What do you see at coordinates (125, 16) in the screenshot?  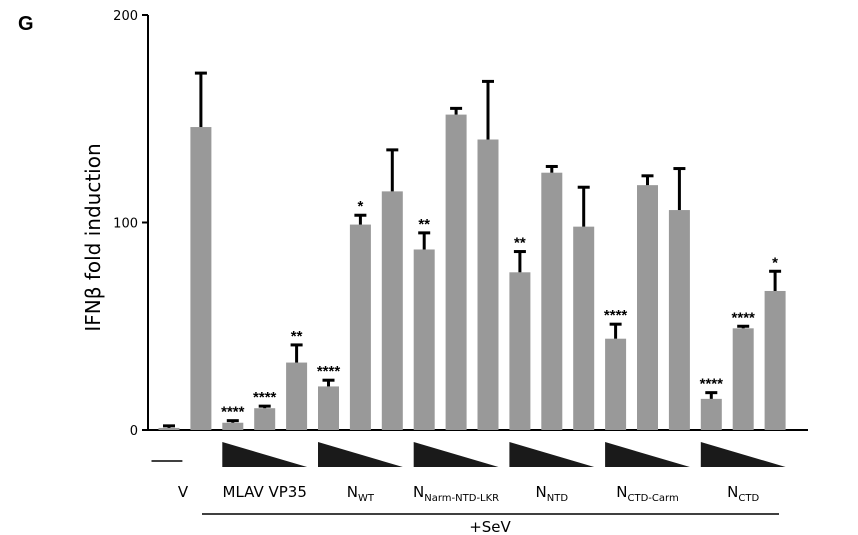 I see `y-tick-label: 200` at bounding box center [125, 16].